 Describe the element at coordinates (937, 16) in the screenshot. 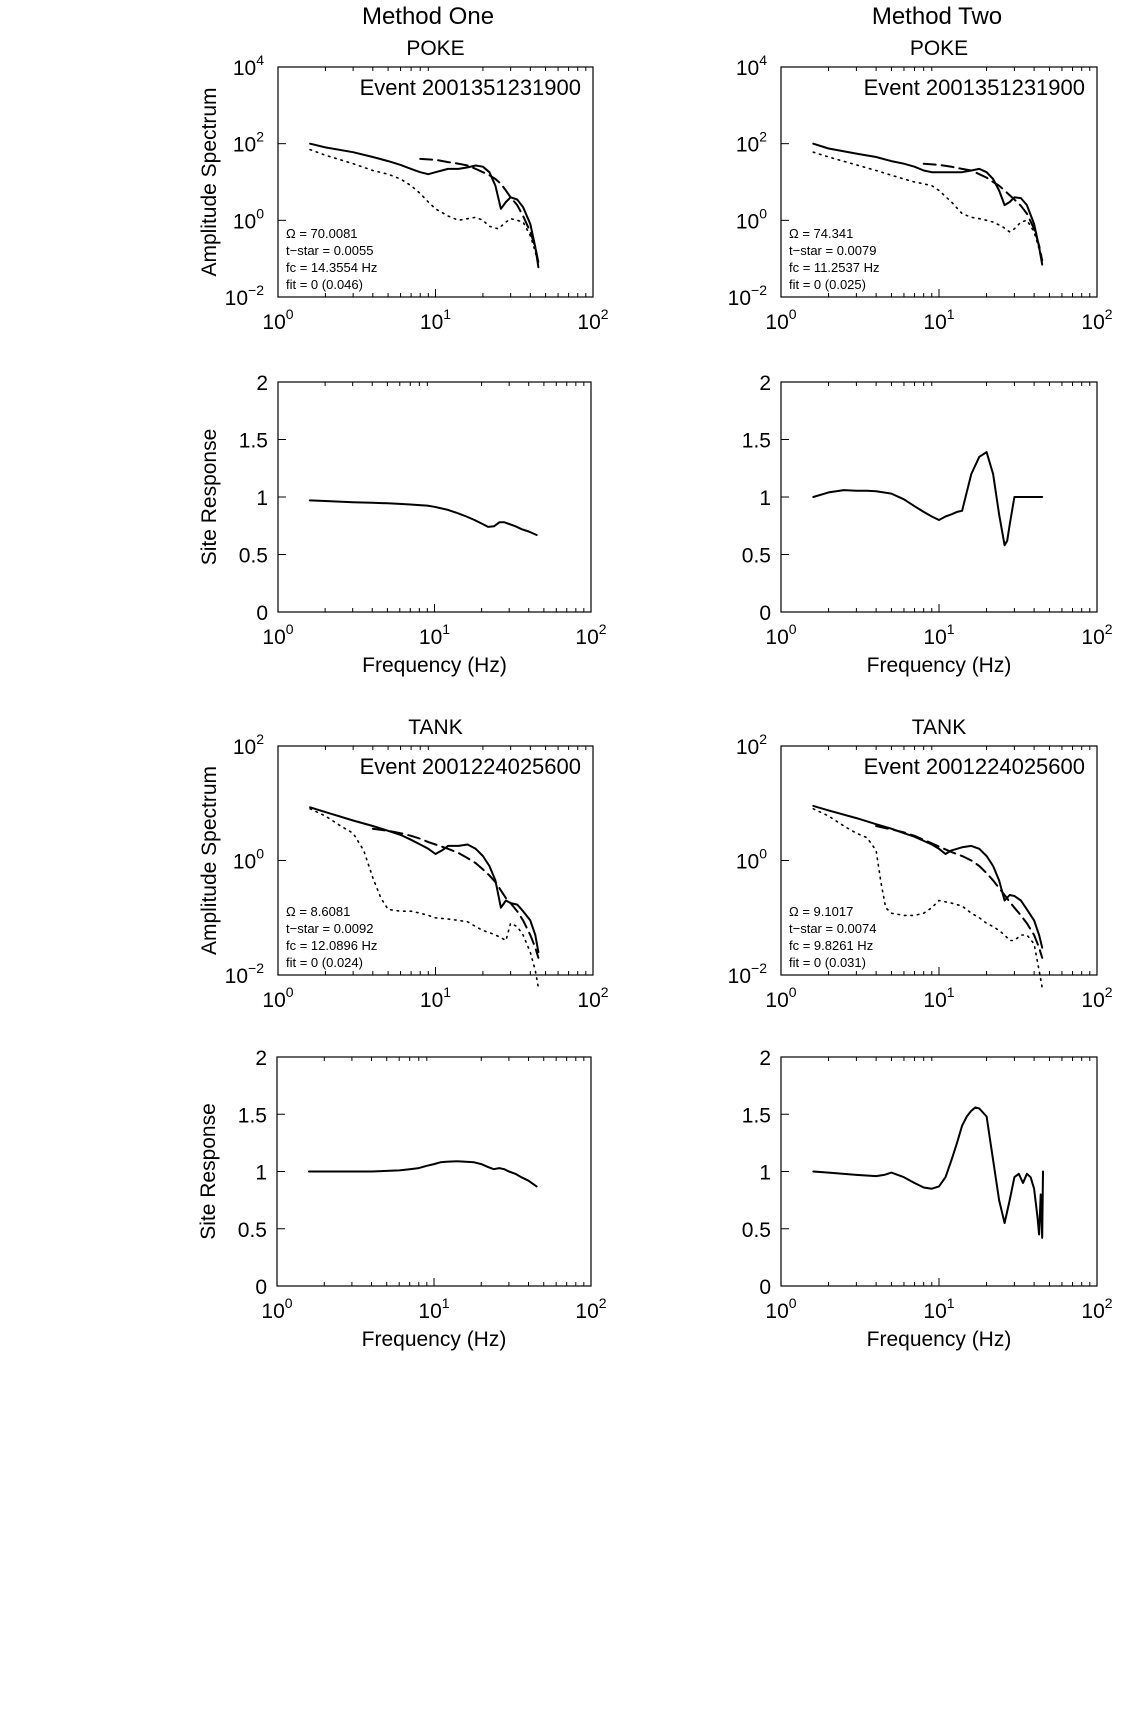

I see `column-title-method-two: Method Two` at that location.